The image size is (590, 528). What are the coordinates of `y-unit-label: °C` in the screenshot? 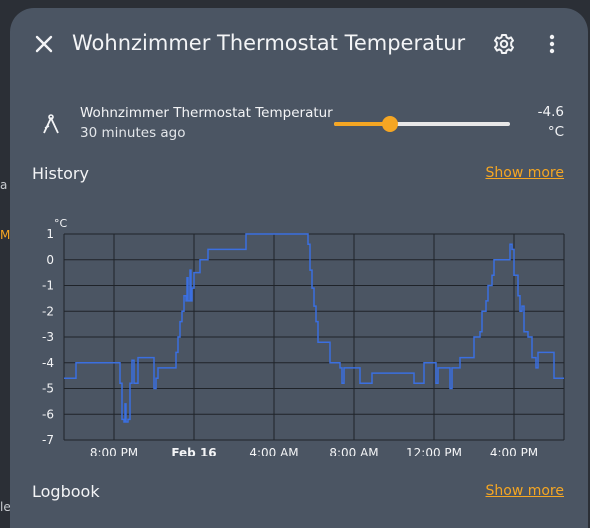 It's located at (61, 223).